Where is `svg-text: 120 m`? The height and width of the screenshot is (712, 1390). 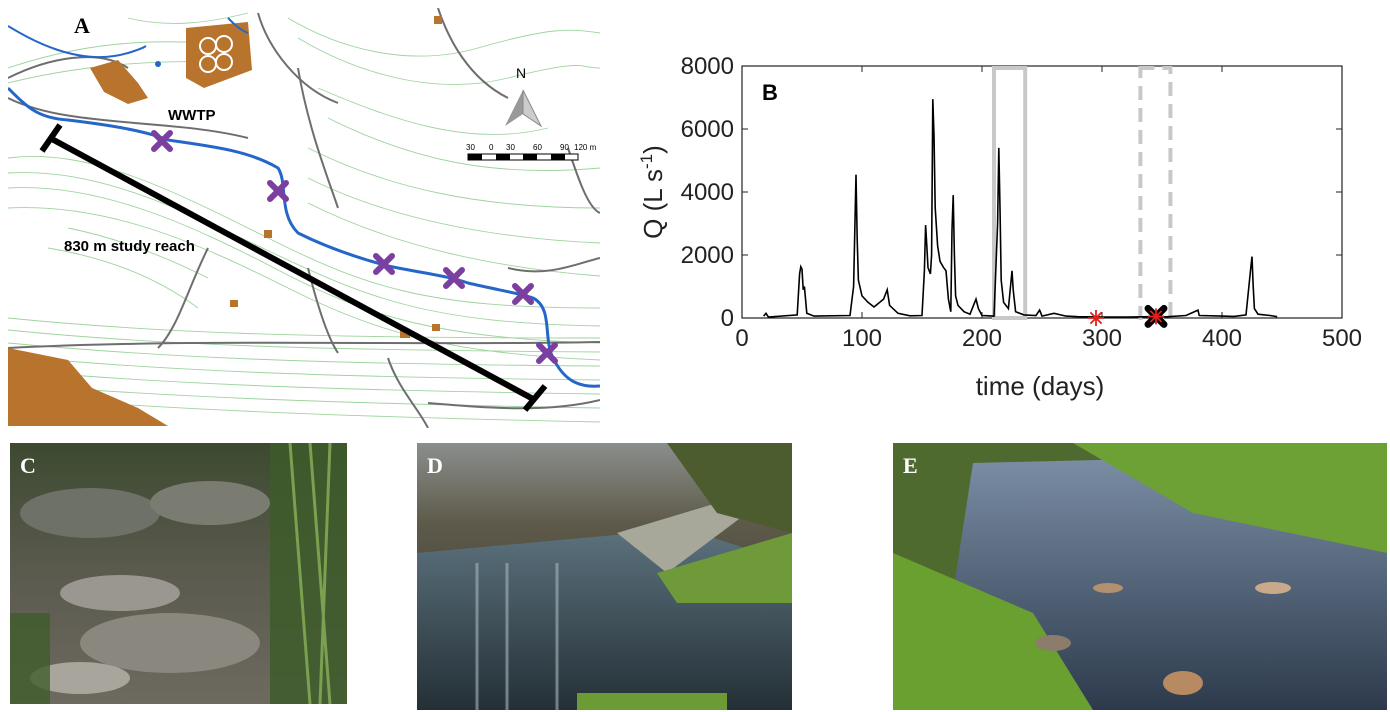
svg-text: 120 m is located at coordinates (585, 147).